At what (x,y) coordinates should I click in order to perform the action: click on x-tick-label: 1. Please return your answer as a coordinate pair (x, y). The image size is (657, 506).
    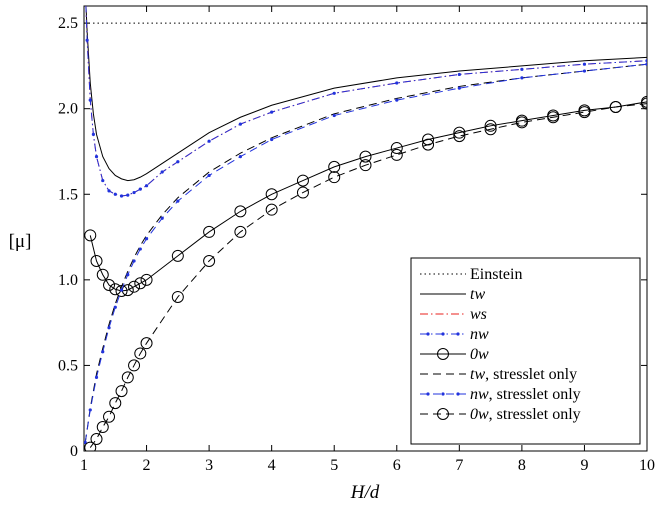
    Looking at the image, I should click on (84, 465).